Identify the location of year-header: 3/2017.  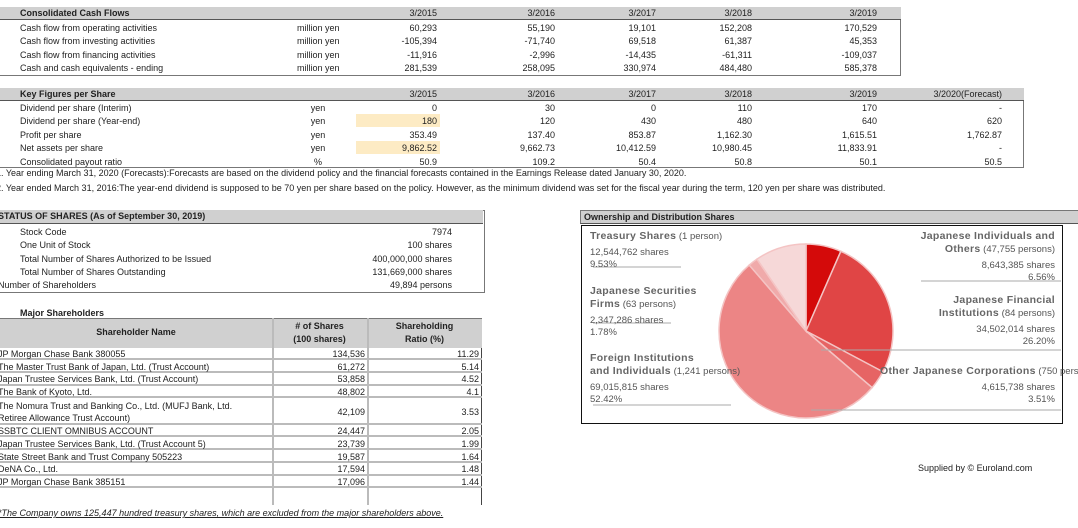
(642, 13).